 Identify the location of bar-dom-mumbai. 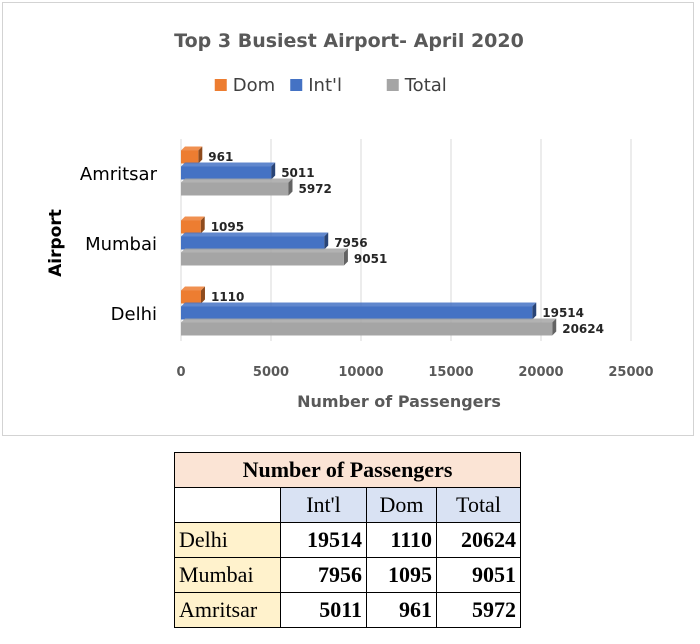
(193, 225).